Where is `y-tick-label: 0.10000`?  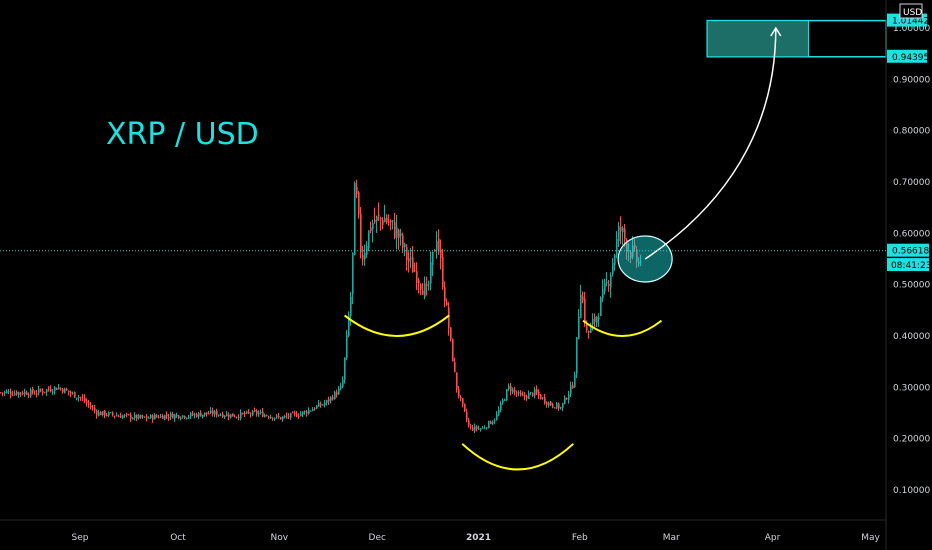
y-tick-label: 0.10000 is located at coordinates (911, 491).